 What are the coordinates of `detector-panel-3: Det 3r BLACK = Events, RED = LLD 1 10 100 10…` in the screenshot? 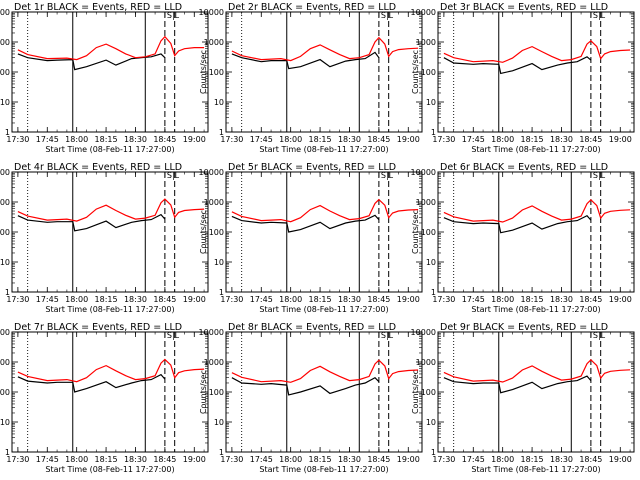 It's located at (523, 78).